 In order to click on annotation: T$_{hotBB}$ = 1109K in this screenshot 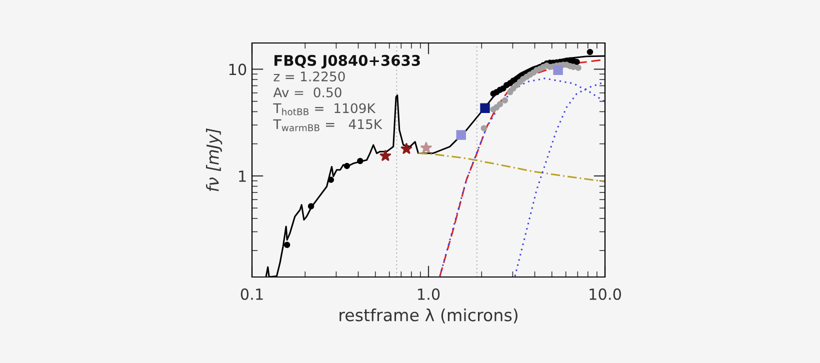, I will do `click(324, 109)`.